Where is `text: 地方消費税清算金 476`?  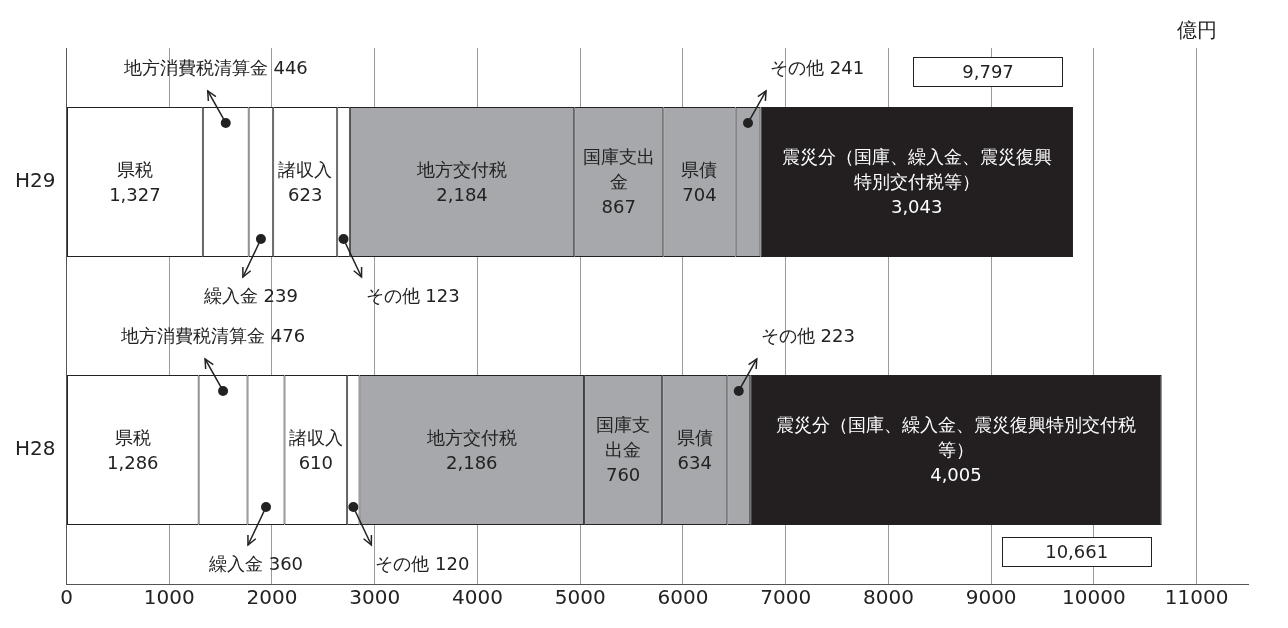 text: 地方消費税清算金 476 is located at coordinates (213, 335).